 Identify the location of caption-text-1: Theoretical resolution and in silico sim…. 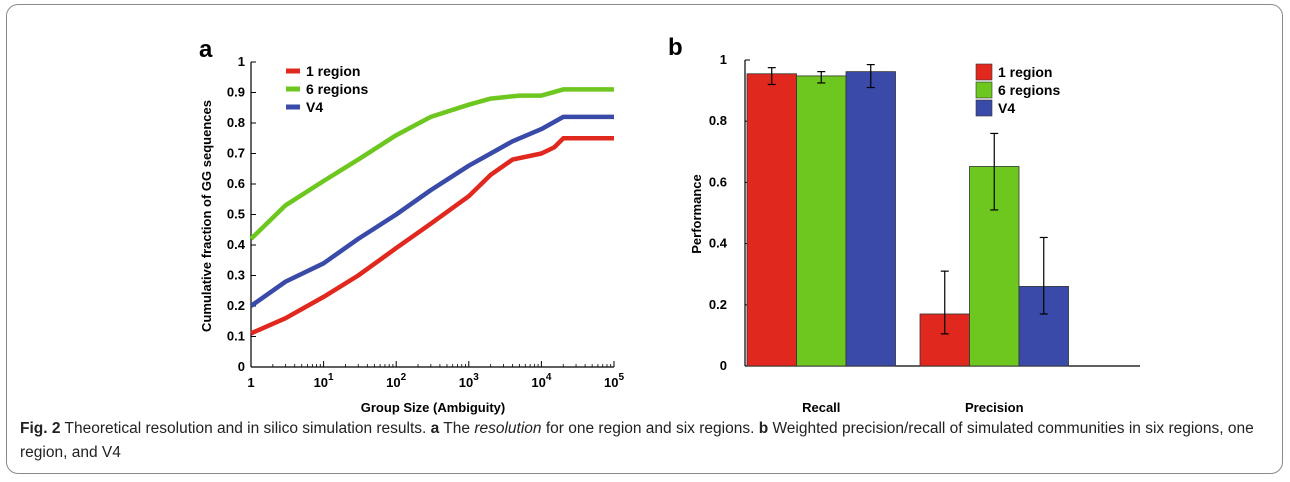
(245, 428).